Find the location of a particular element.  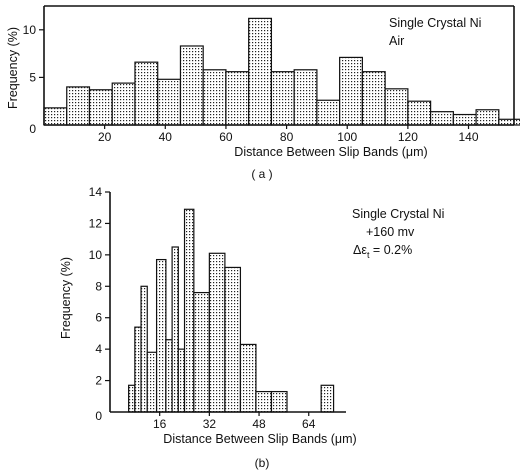

panel-b-y-tick-label: 2 is located at coordinates (98, 381).